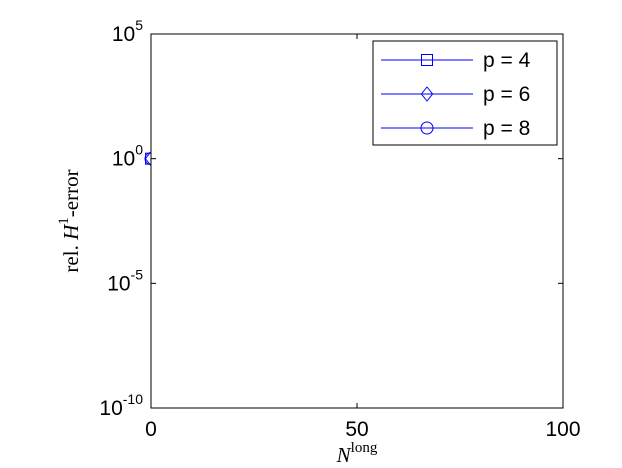  Describe the element at coordinates (127, 156) in the screenshot. I see `y-tick-label: 10⁰` at that location.